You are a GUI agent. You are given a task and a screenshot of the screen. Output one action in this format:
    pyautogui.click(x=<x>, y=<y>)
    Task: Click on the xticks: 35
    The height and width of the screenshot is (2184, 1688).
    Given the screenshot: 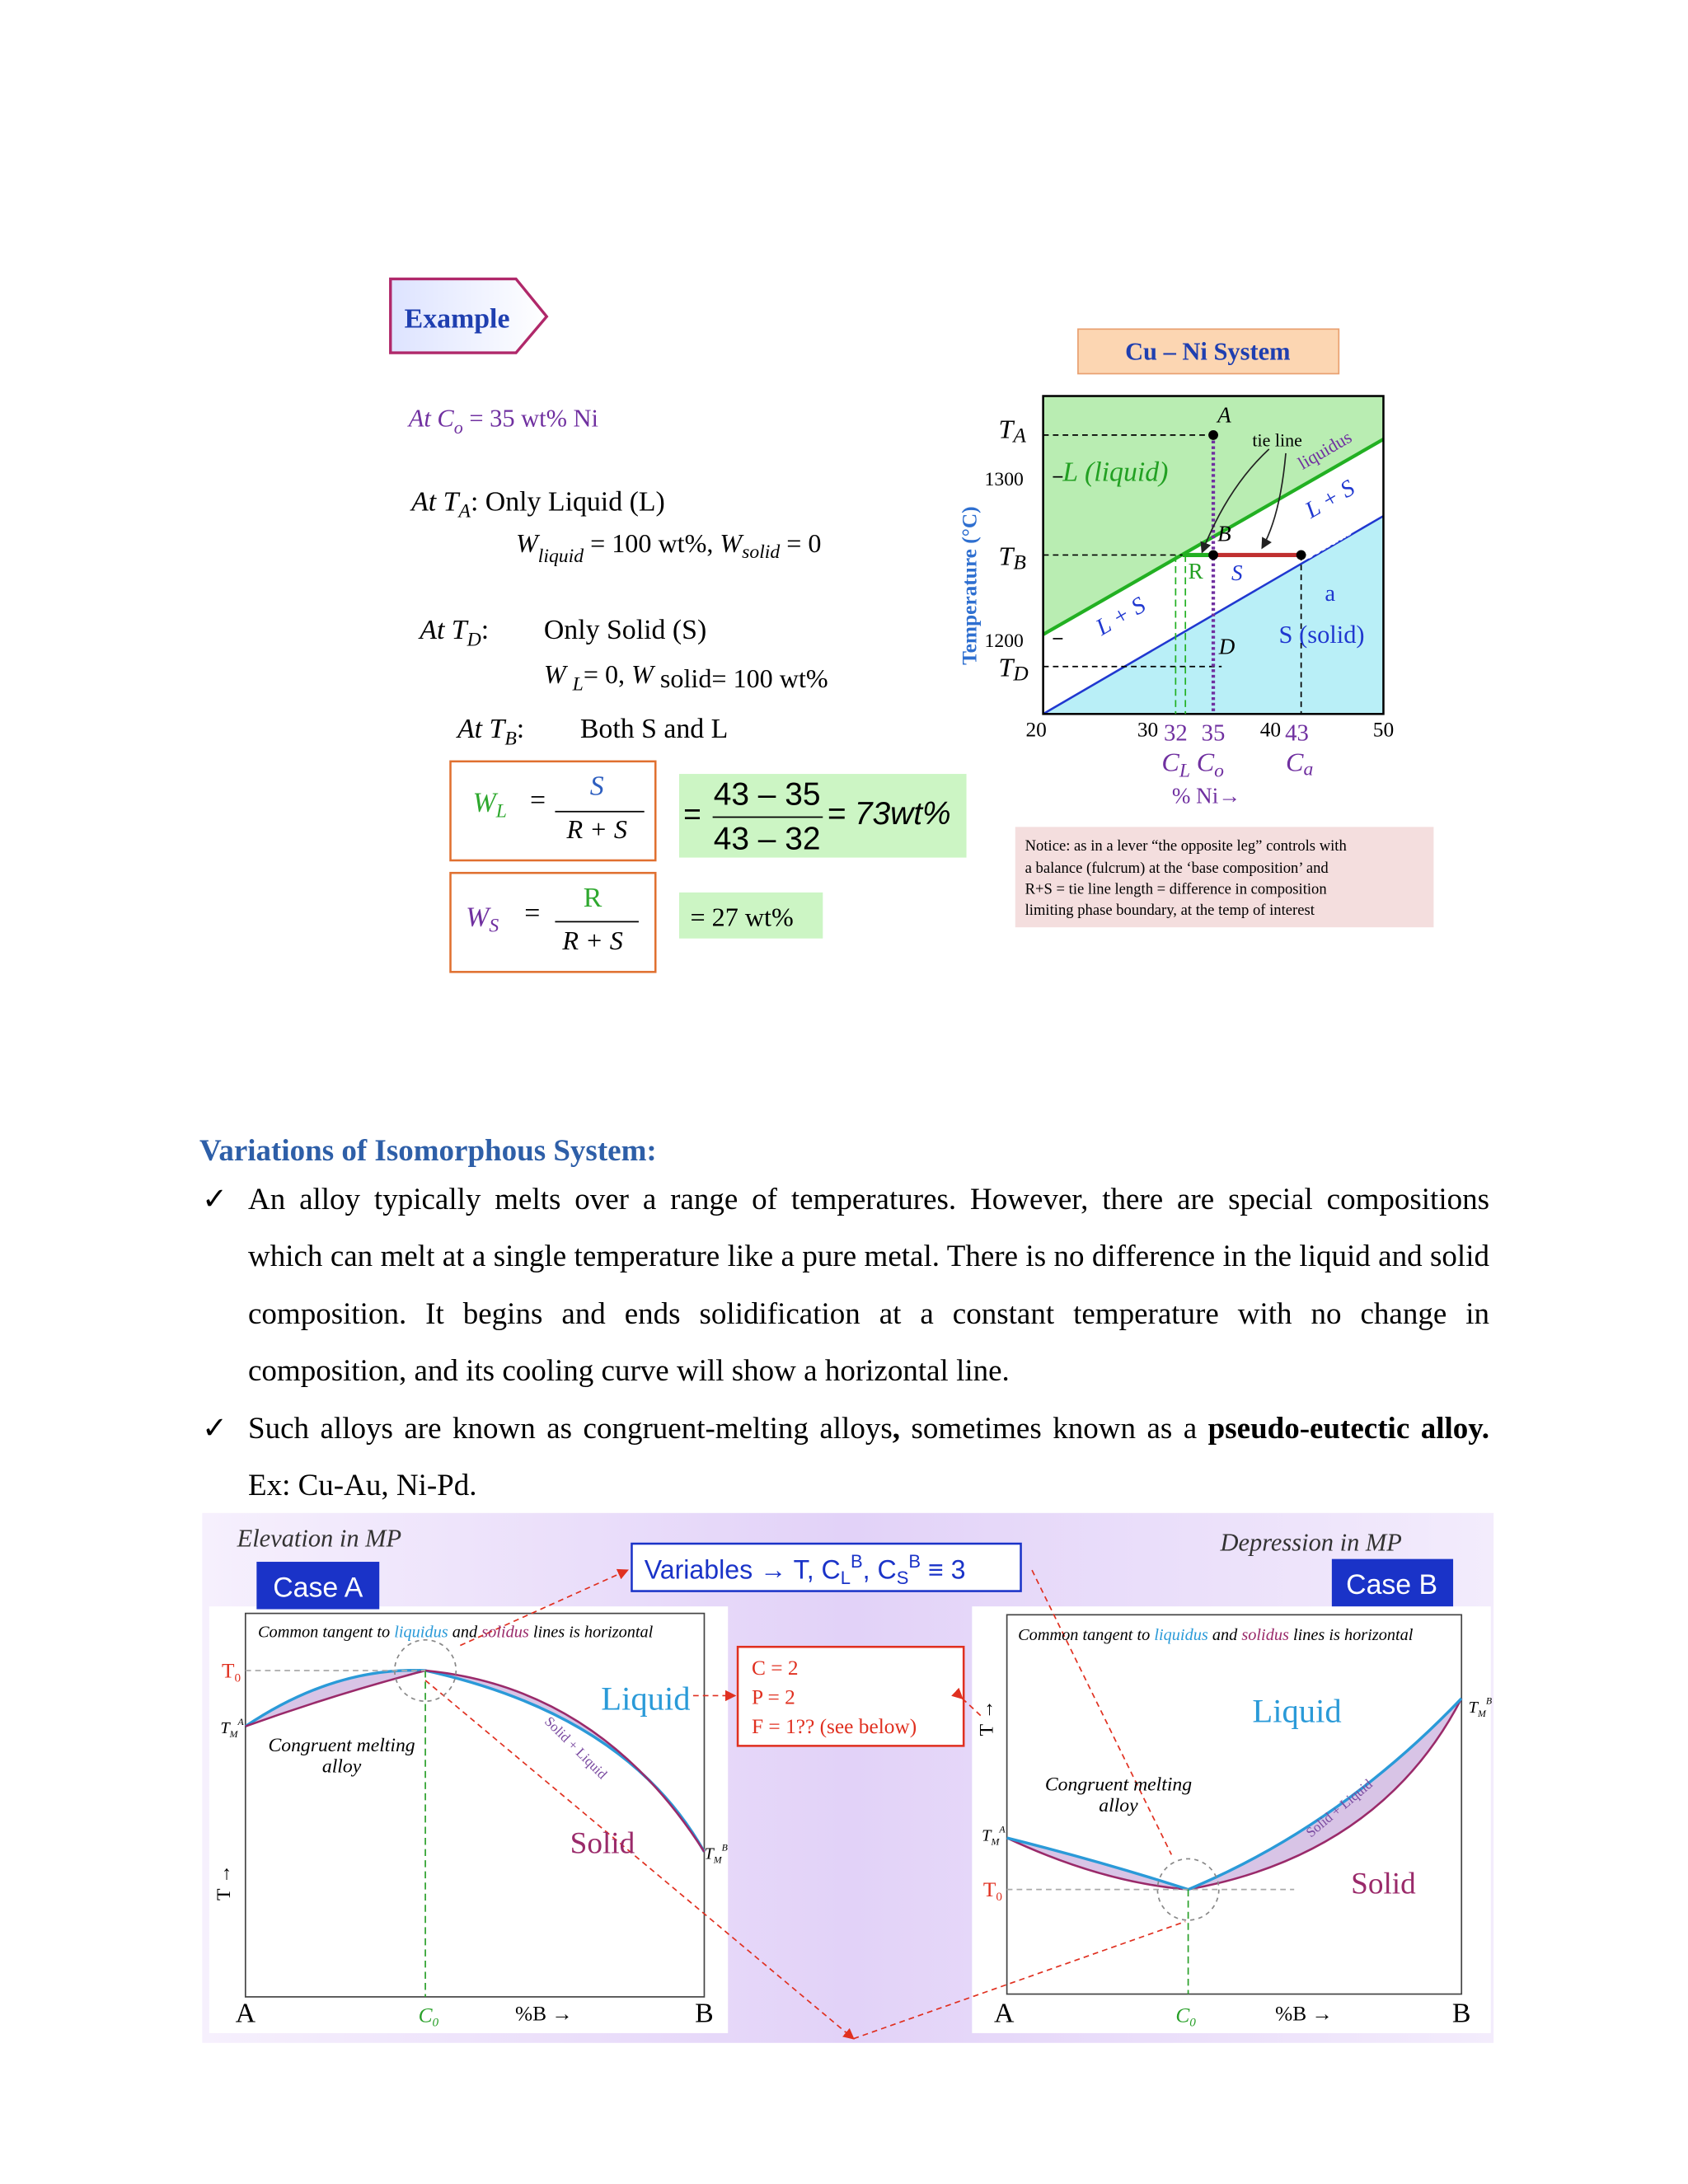 What is the action you would take?
    pyautogui.click(x=1214, y=732)
    